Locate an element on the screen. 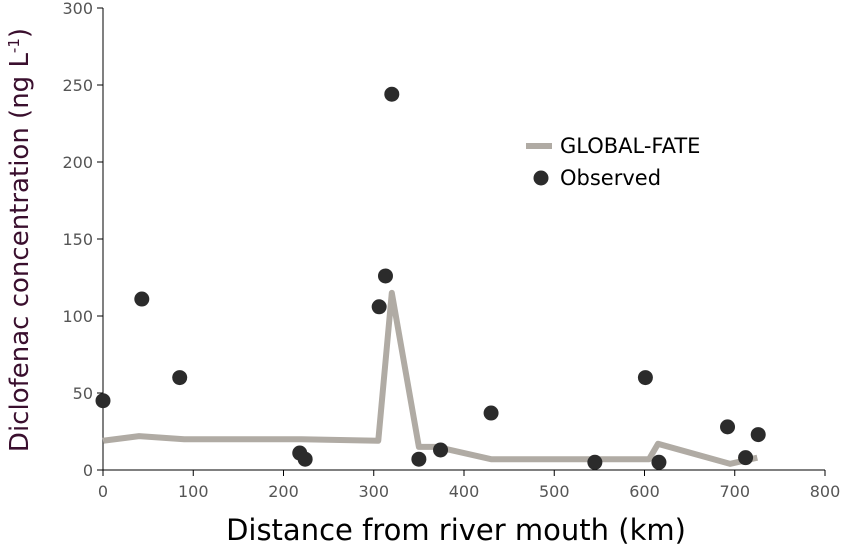  x-tick-label: 500 is located at coordinates (554, 491).